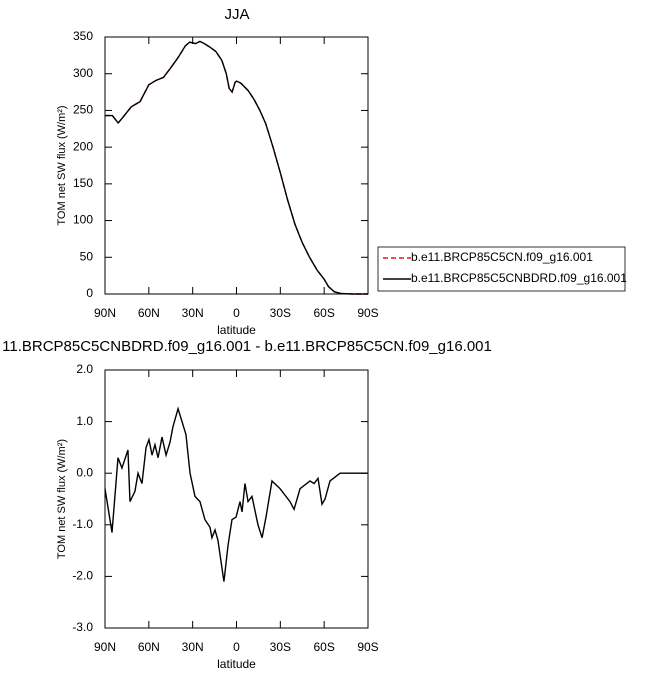 The height and width of the screenshot is (678, 672). Describe the element at coordinates (501, 269) in the screenshot. I see `legend-box` at that location.